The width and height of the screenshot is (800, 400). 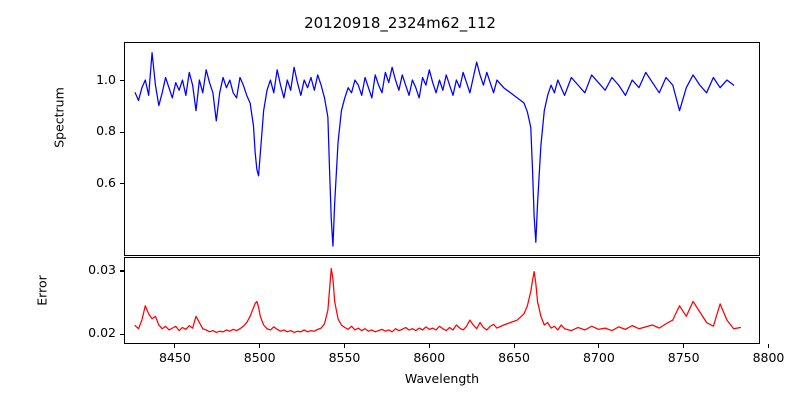 I want to click on spectrum-ytick-label: 0.6, so click(x=106, y=182).